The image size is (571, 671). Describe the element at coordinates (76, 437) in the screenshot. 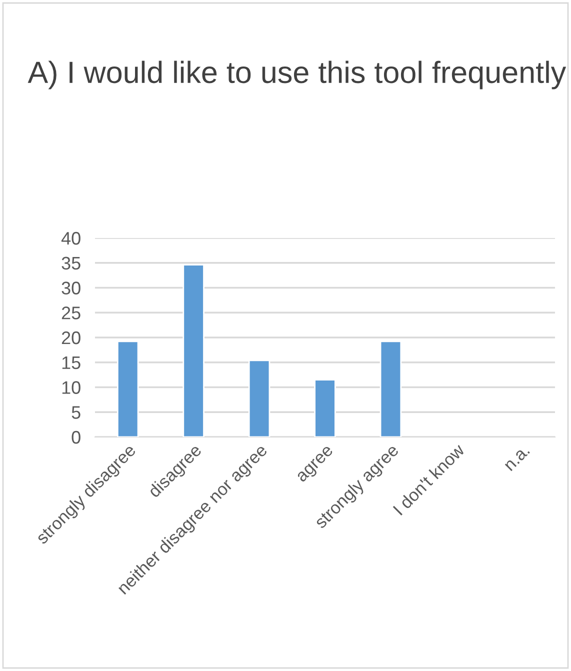

I see `y-tick-label: 0` at that location.